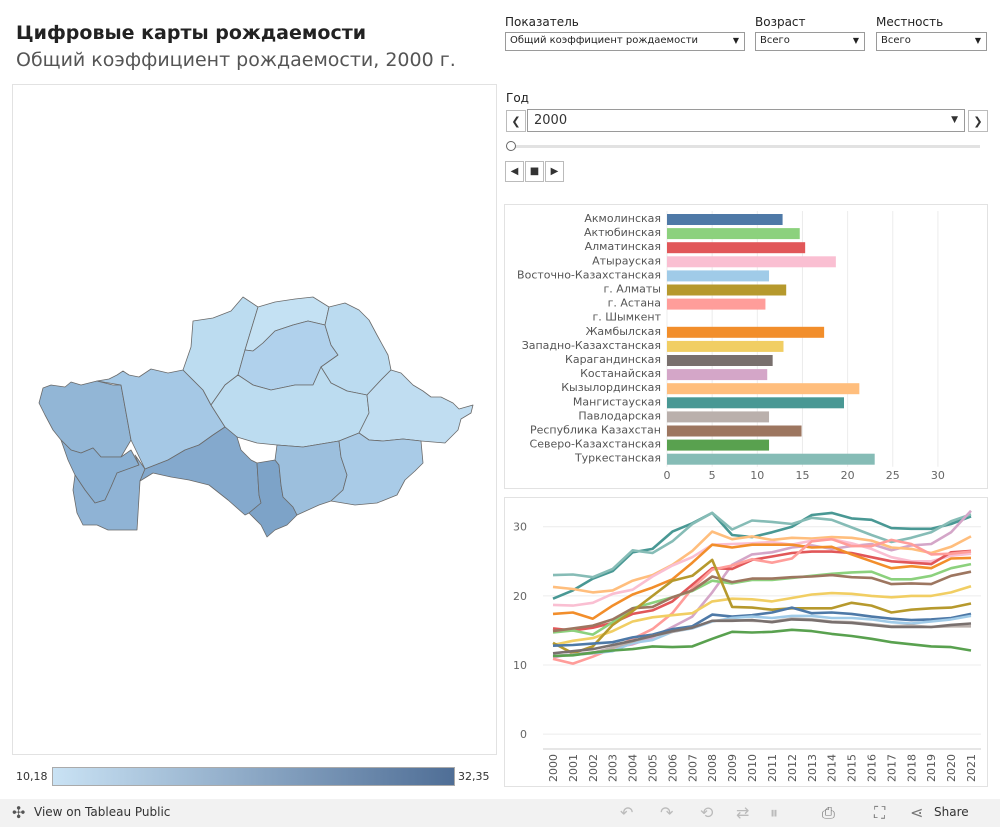 Image resolution: width=1000 pixels, height=827 pixels. Describe the element at coordinates (828, 812) in the screenshot. I see `download-icon: ⎙` at that location.